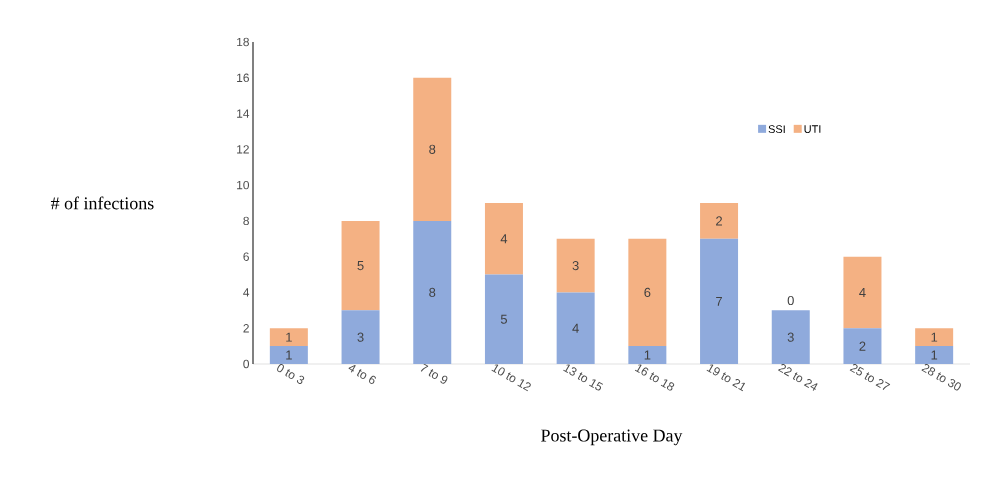 Image resolution: width=1005 pixels, height=482 pixels. I want to click on y-axis-title: # of infections, so click(102, 203).